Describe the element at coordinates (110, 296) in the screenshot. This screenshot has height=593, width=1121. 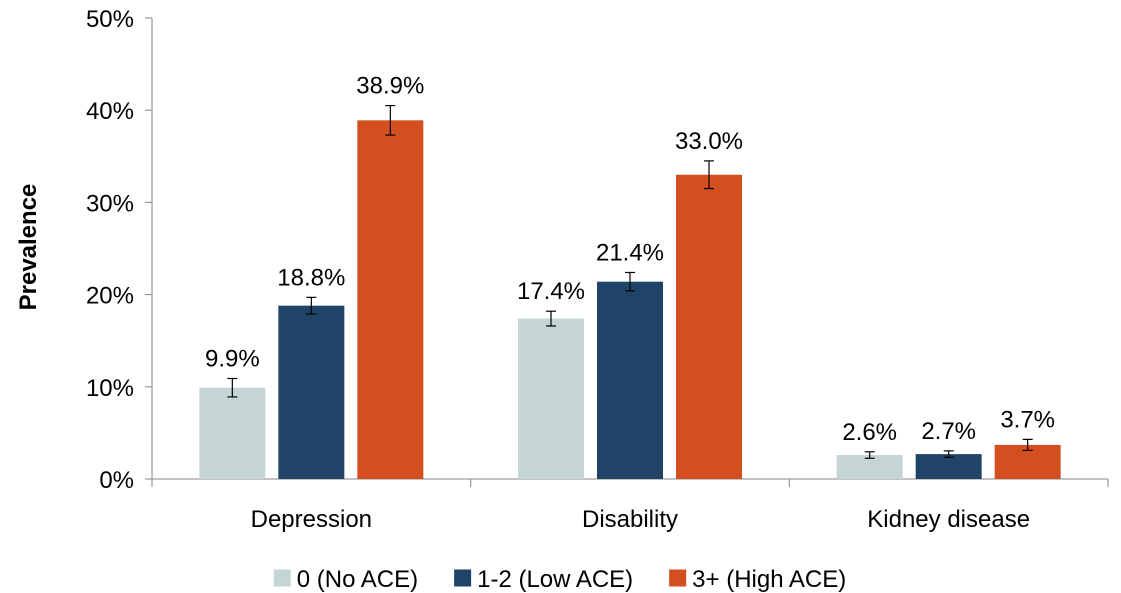
I see `y-tick-label: 20%` at that location.